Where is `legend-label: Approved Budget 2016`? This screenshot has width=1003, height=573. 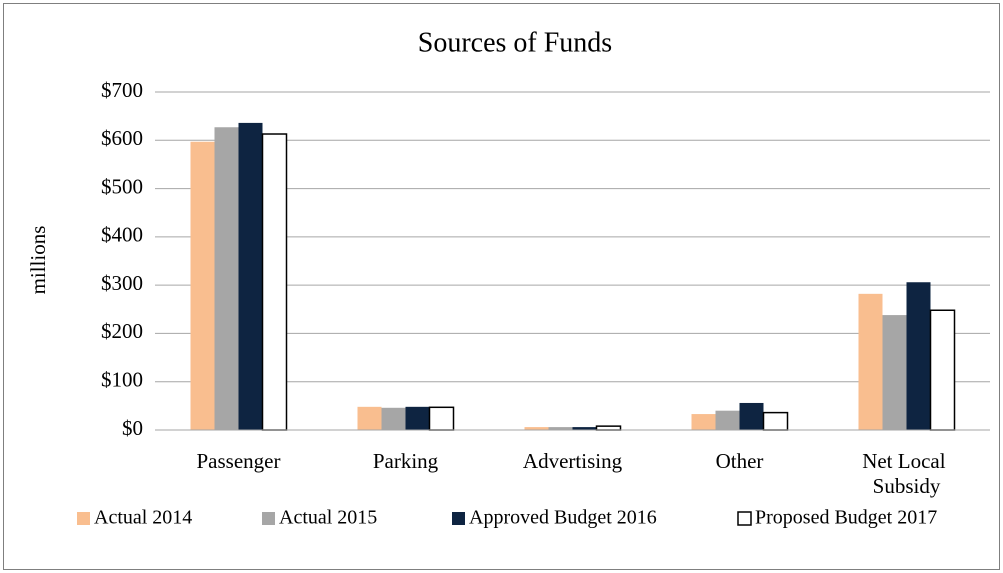 legend-label: Approved Budget 2016 is located at coordinates (563, 518).